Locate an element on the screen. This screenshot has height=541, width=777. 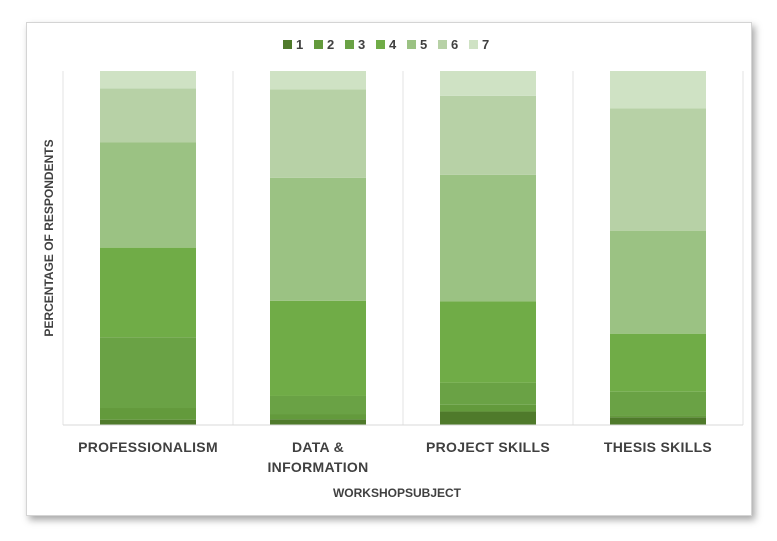
y-axis-title: PERCENTAGE OF RESPONDENTS is located at coordinates (49, 237).